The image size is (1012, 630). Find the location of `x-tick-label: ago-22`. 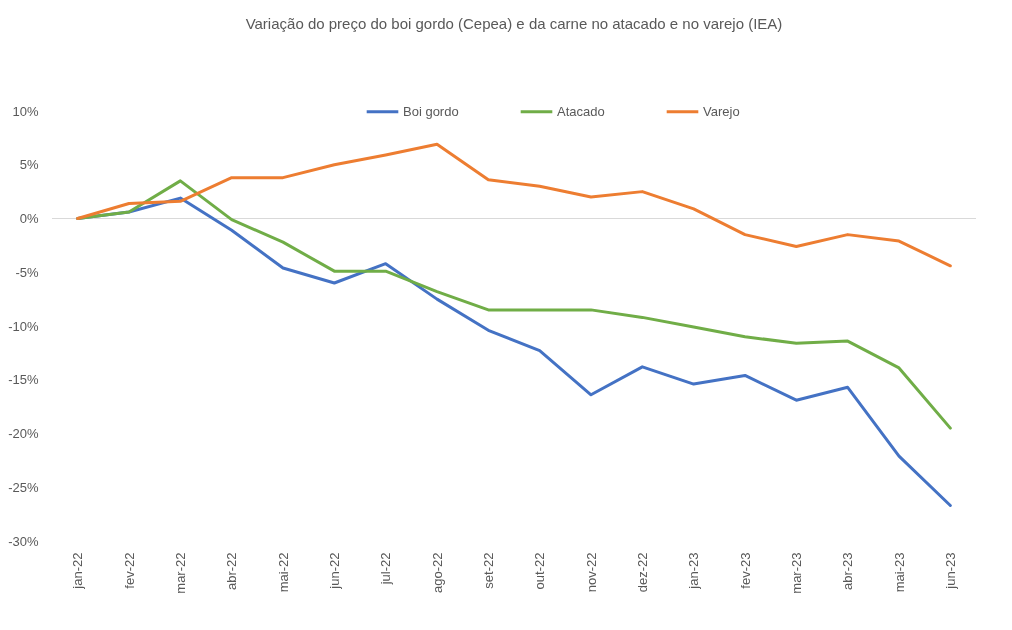

x-tick-label: ago-22 is located at coordinates (437, 572).